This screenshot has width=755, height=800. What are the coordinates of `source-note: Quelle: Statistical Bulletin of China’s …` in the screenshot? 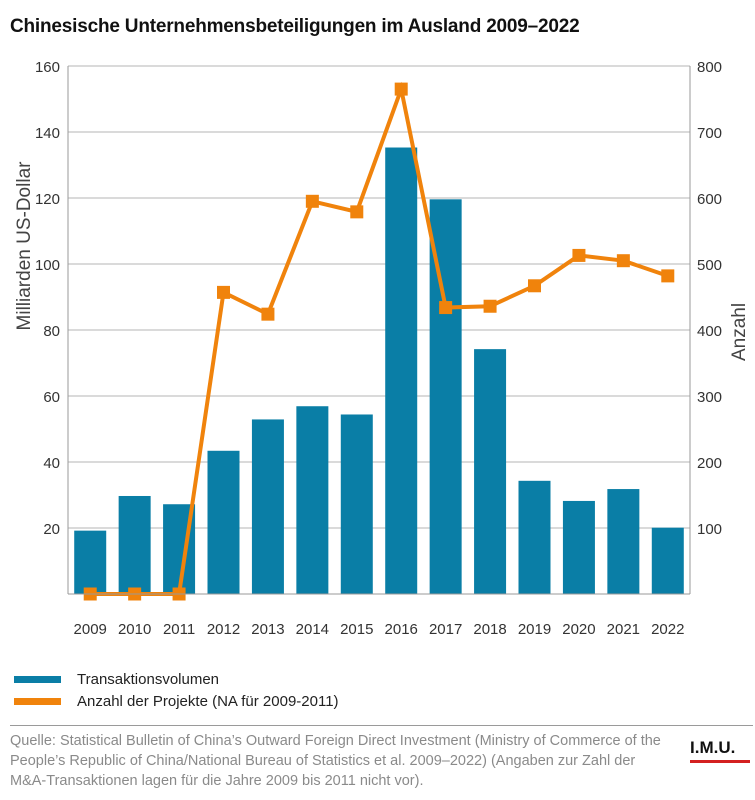 It's located at (335, 761).